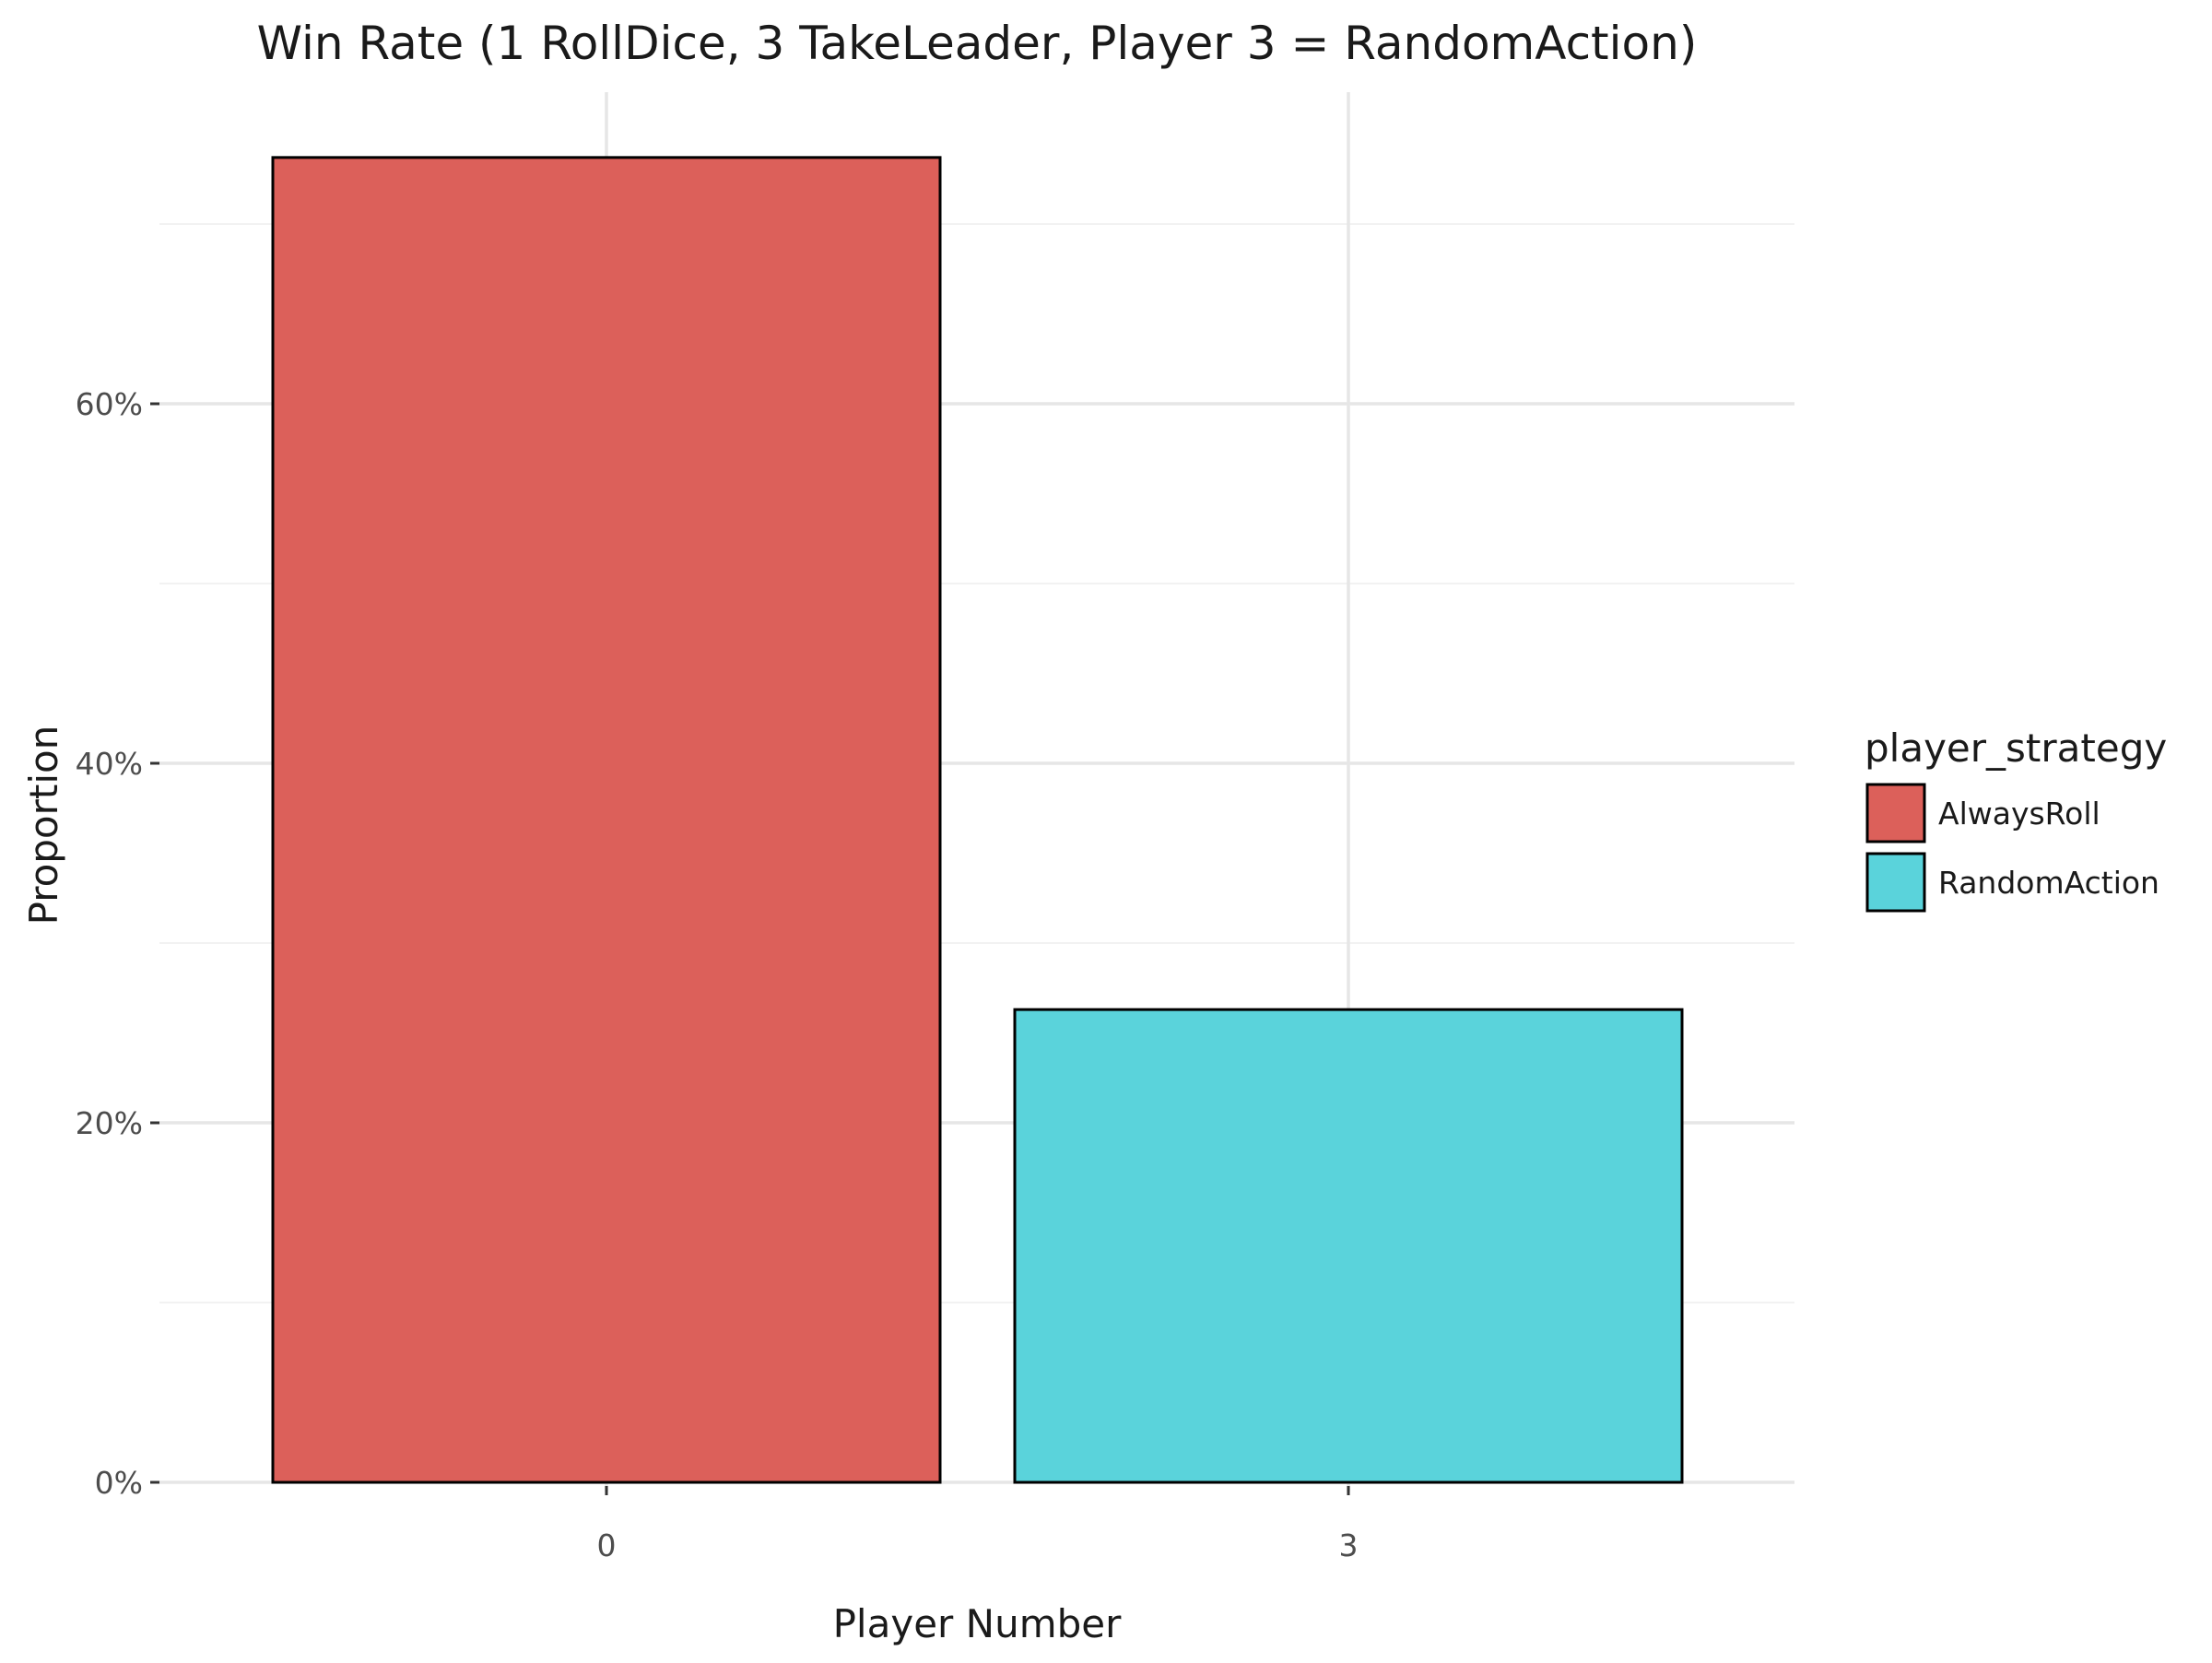 The width and height of the screenshot is (2212, 1663). What do you see at coordinates (607, 1545) in the screenshot?
I see `x-tick-label: 0` at bounding box center [607, 1545].